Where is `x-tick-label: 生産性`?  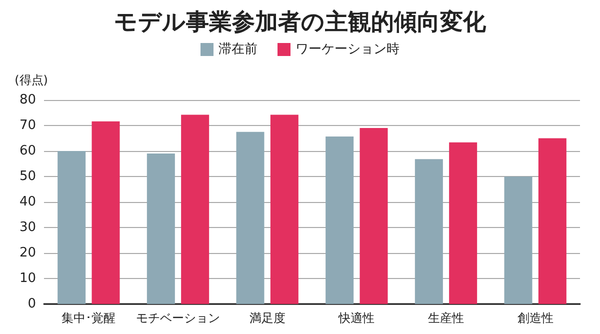 x-tick-label: 生産性 is located at coordinates (446, 318).